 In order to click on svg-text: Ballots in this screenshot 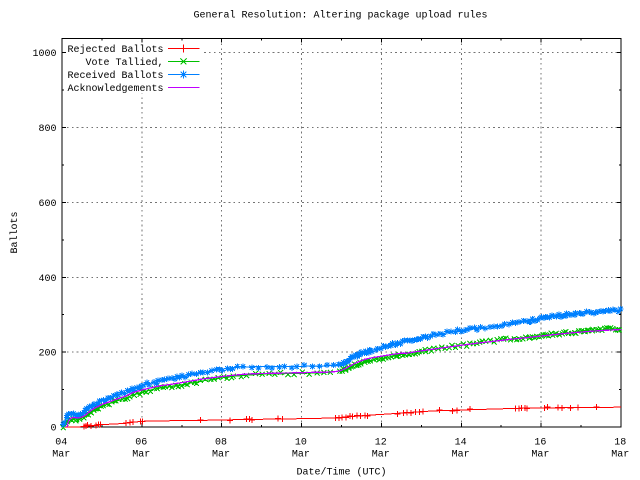, I will do `click(15, 232)`.